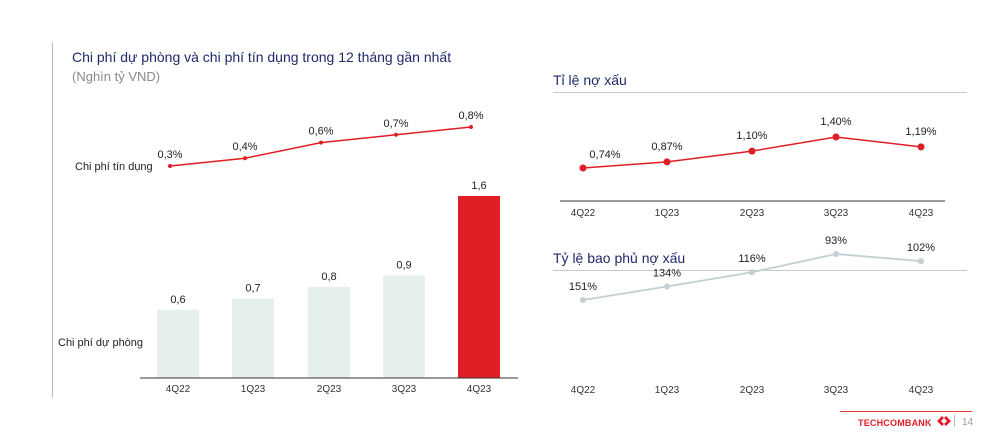  Describe the element at coordinates (752, 259) in the screenshot. I see `npl-coverage-label: 116%` at that location.